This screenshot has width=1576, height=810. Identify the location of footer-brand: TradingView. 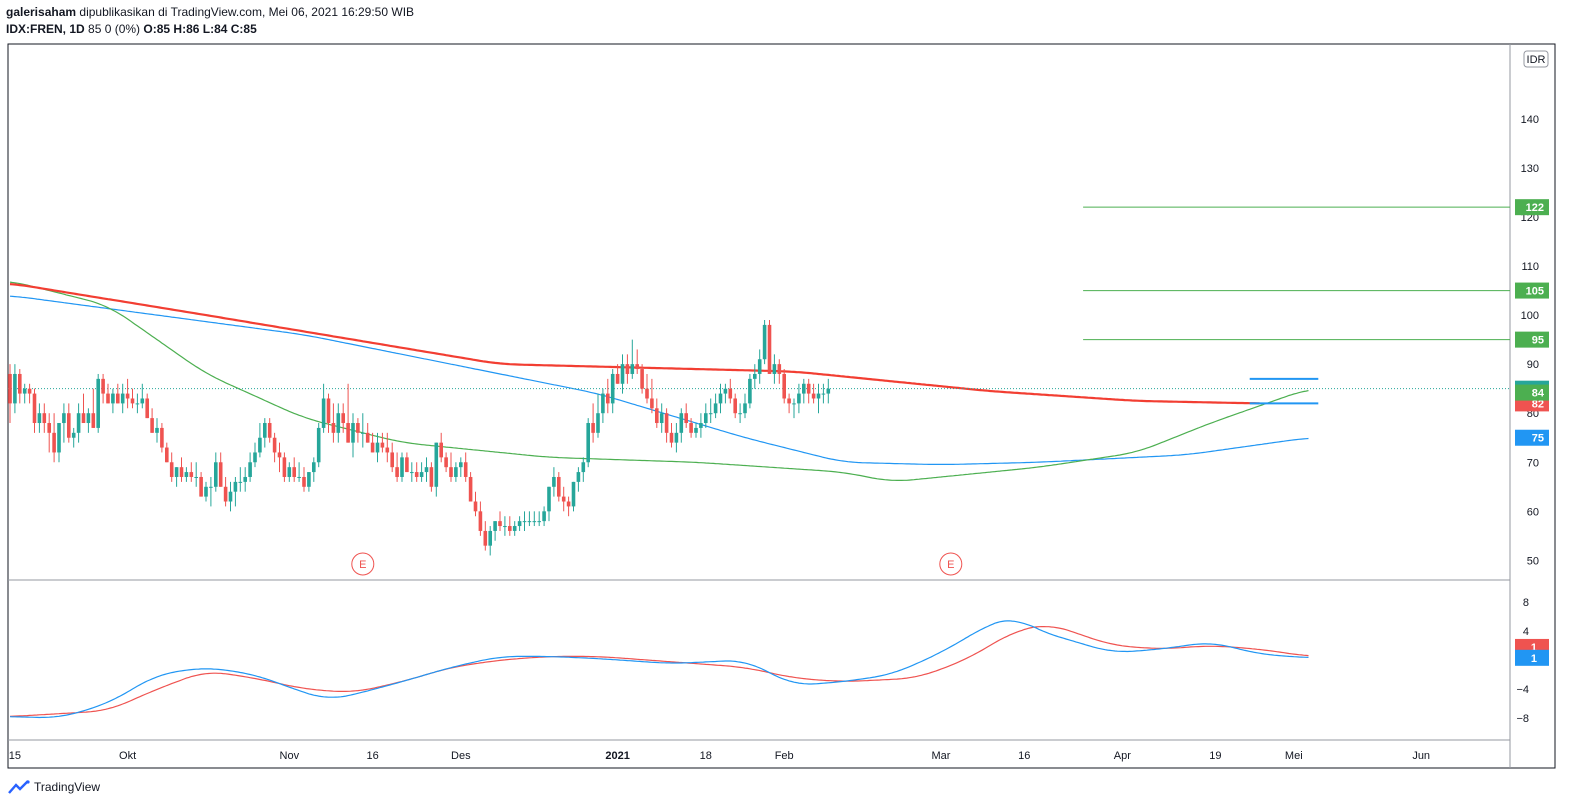
(54, 787).